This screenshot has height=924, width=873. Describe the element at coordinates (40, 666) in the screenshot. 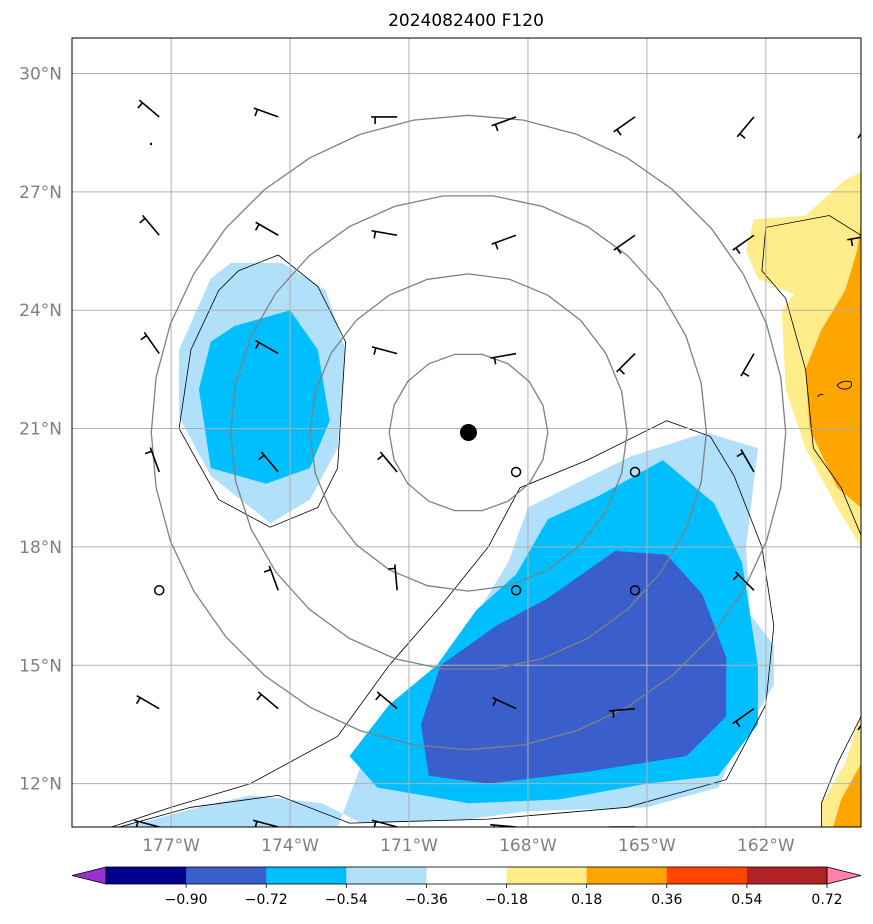

I see `y-tick-label-5: 15°N` at that location.